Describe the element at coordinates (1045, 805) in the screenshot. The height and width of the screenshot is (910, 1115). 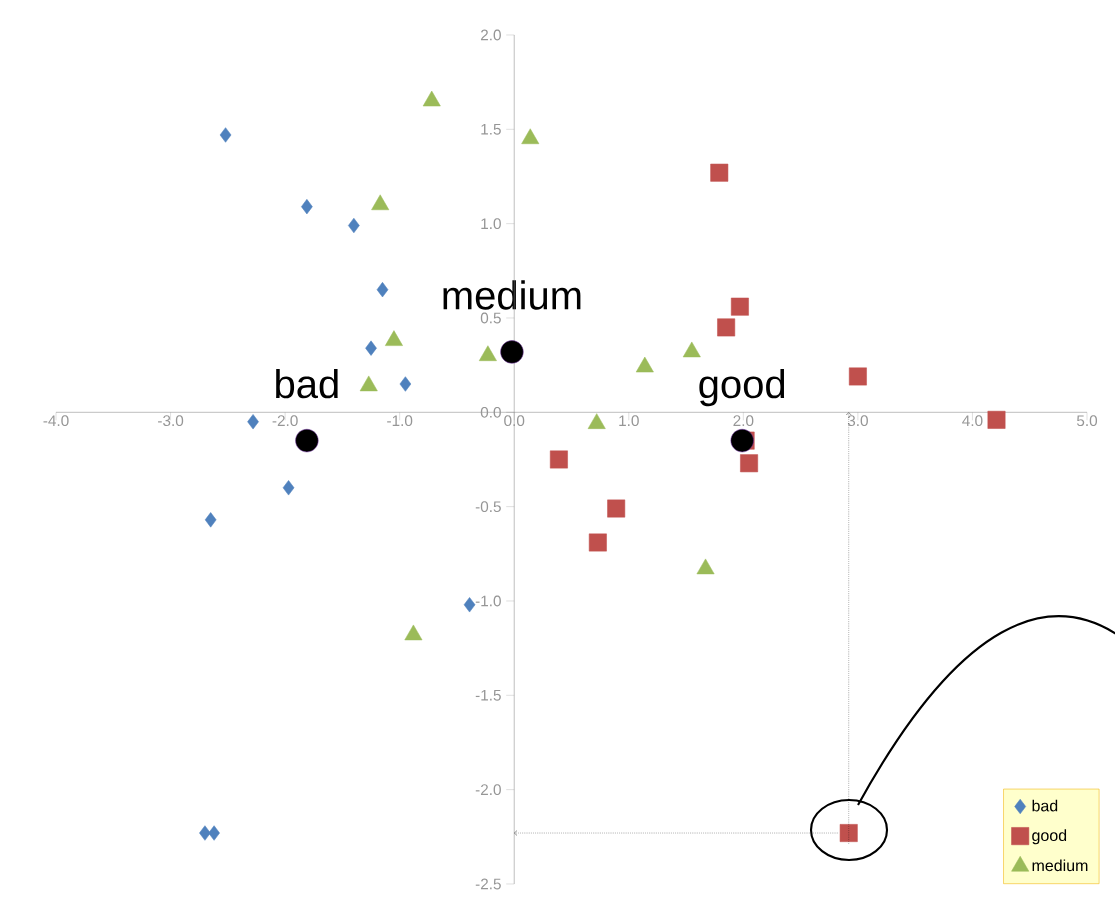
I see `legend-label: bad` at that location.